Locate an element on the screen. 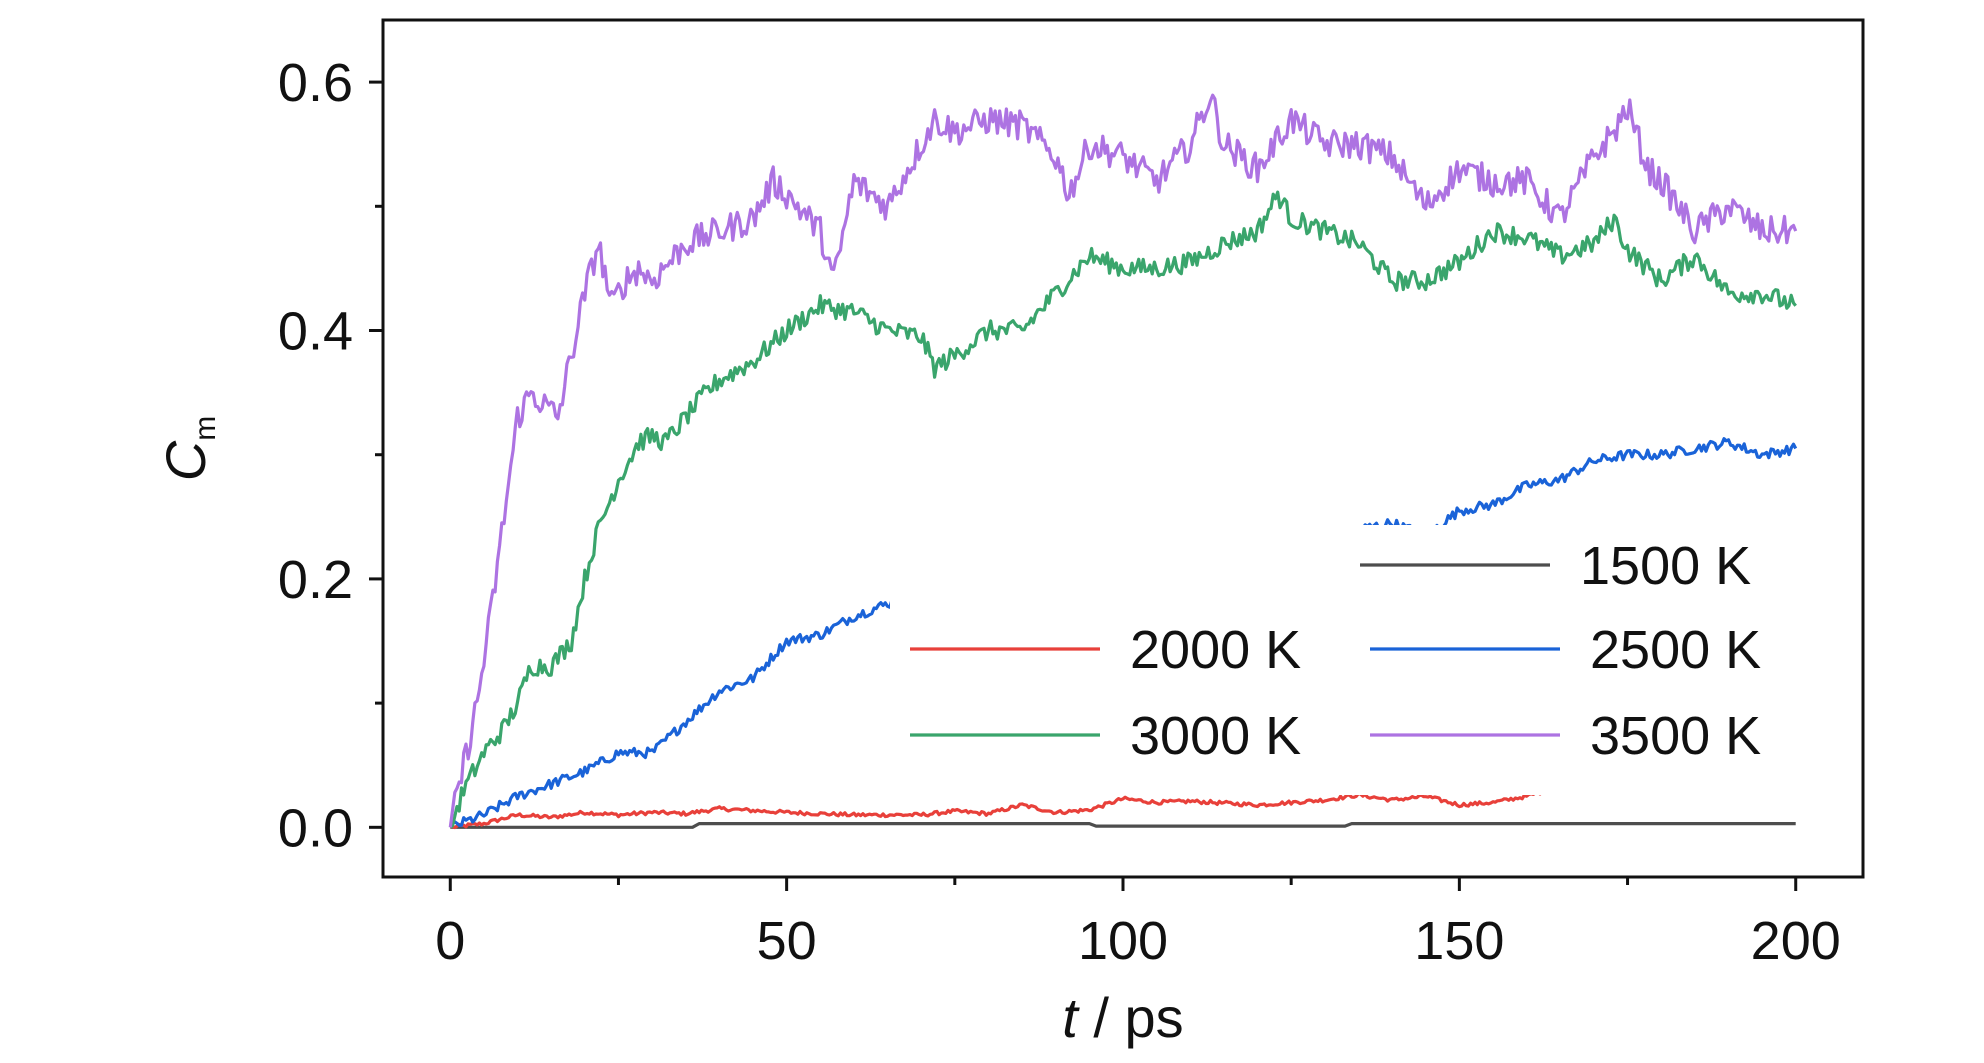 This screenshot has width=1984, height=1063. x-tick-label: 50 is located at coordinates (787, 941).